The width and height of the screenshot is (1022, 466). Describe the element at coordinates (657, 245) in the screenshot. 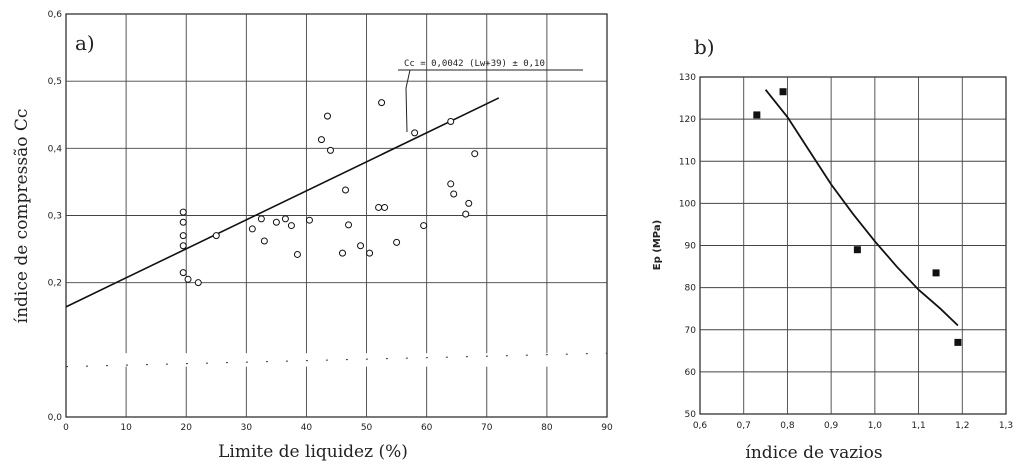

I see `chart-b-ylabel: Ep (MPa)` at that location.